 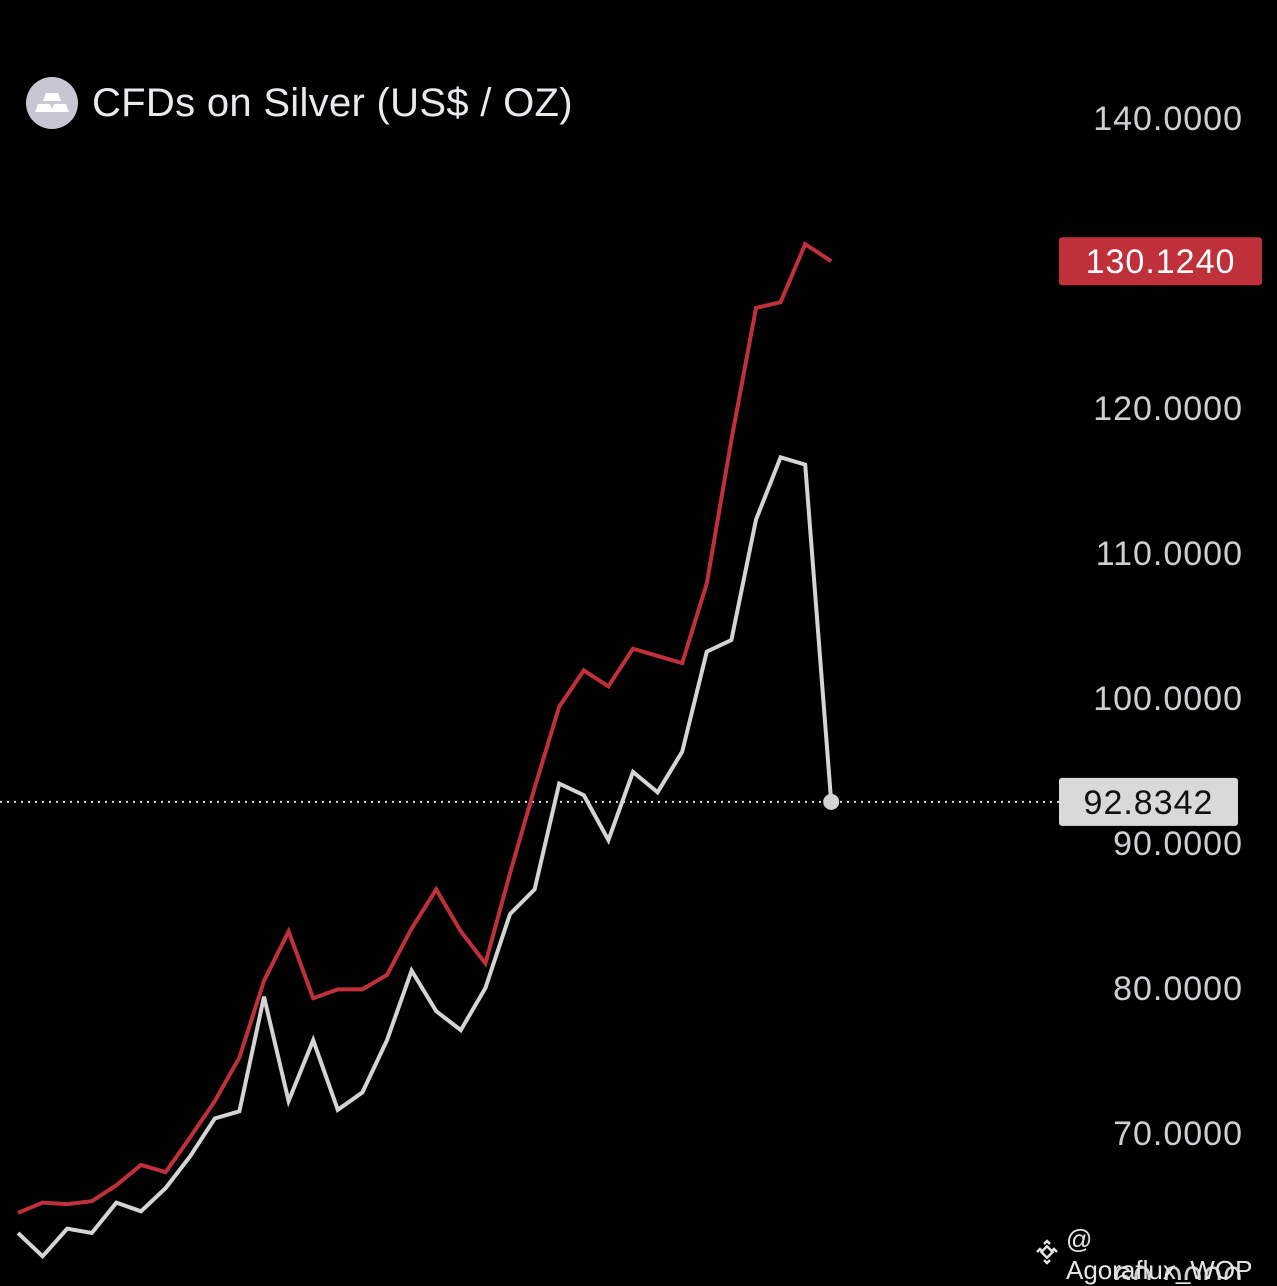 What do you see at coordinates (1169, 554) in the screenshot?
I see `y-tick-label: 110.0000` at bounding box center [1169, 554].